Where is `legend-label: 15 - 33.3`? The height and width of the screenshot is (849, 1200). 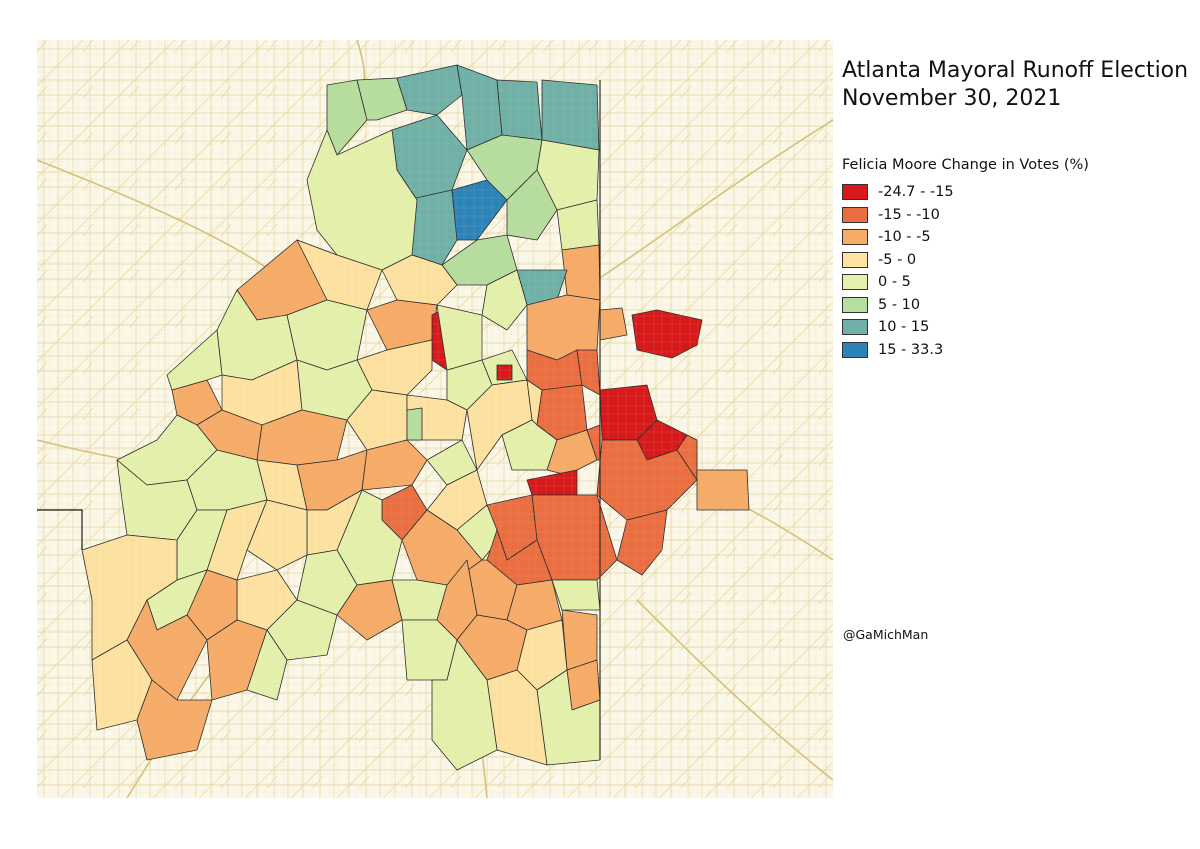
legend-label: 15 - 33.3 is located at coordinates (911, 349).